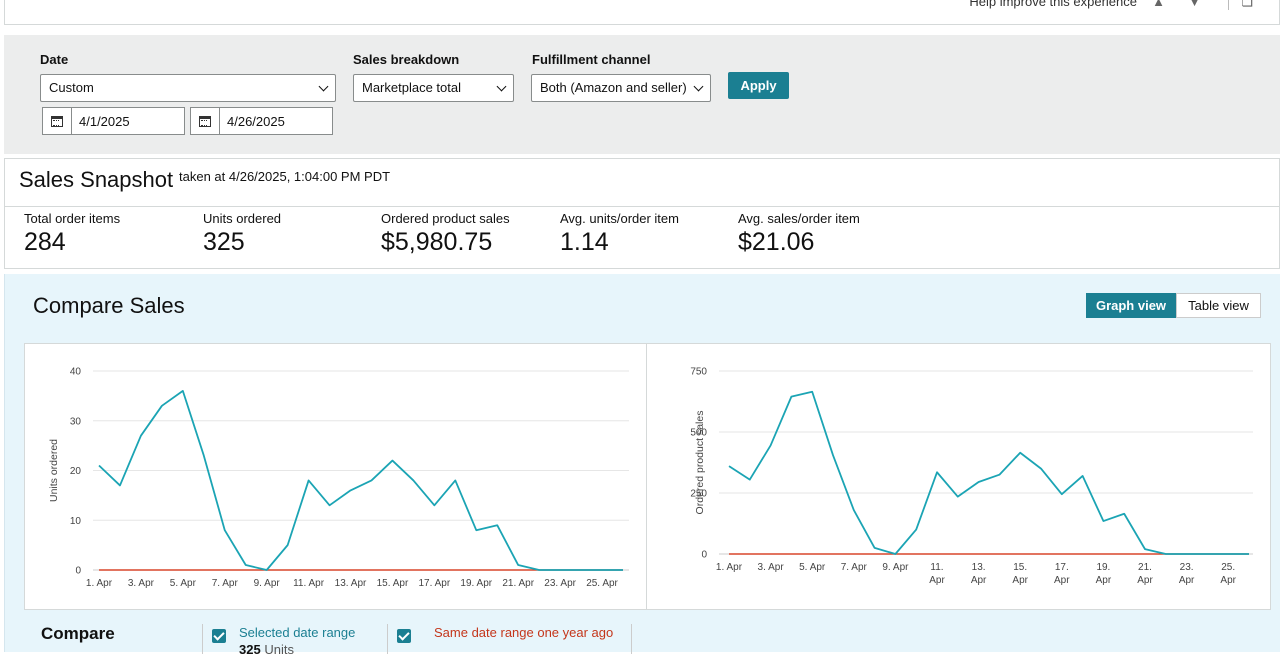  Describe the element at coordinates (524, 632) in the screenshot. I see `legend-last-year: Same date range one year ago` at that location.